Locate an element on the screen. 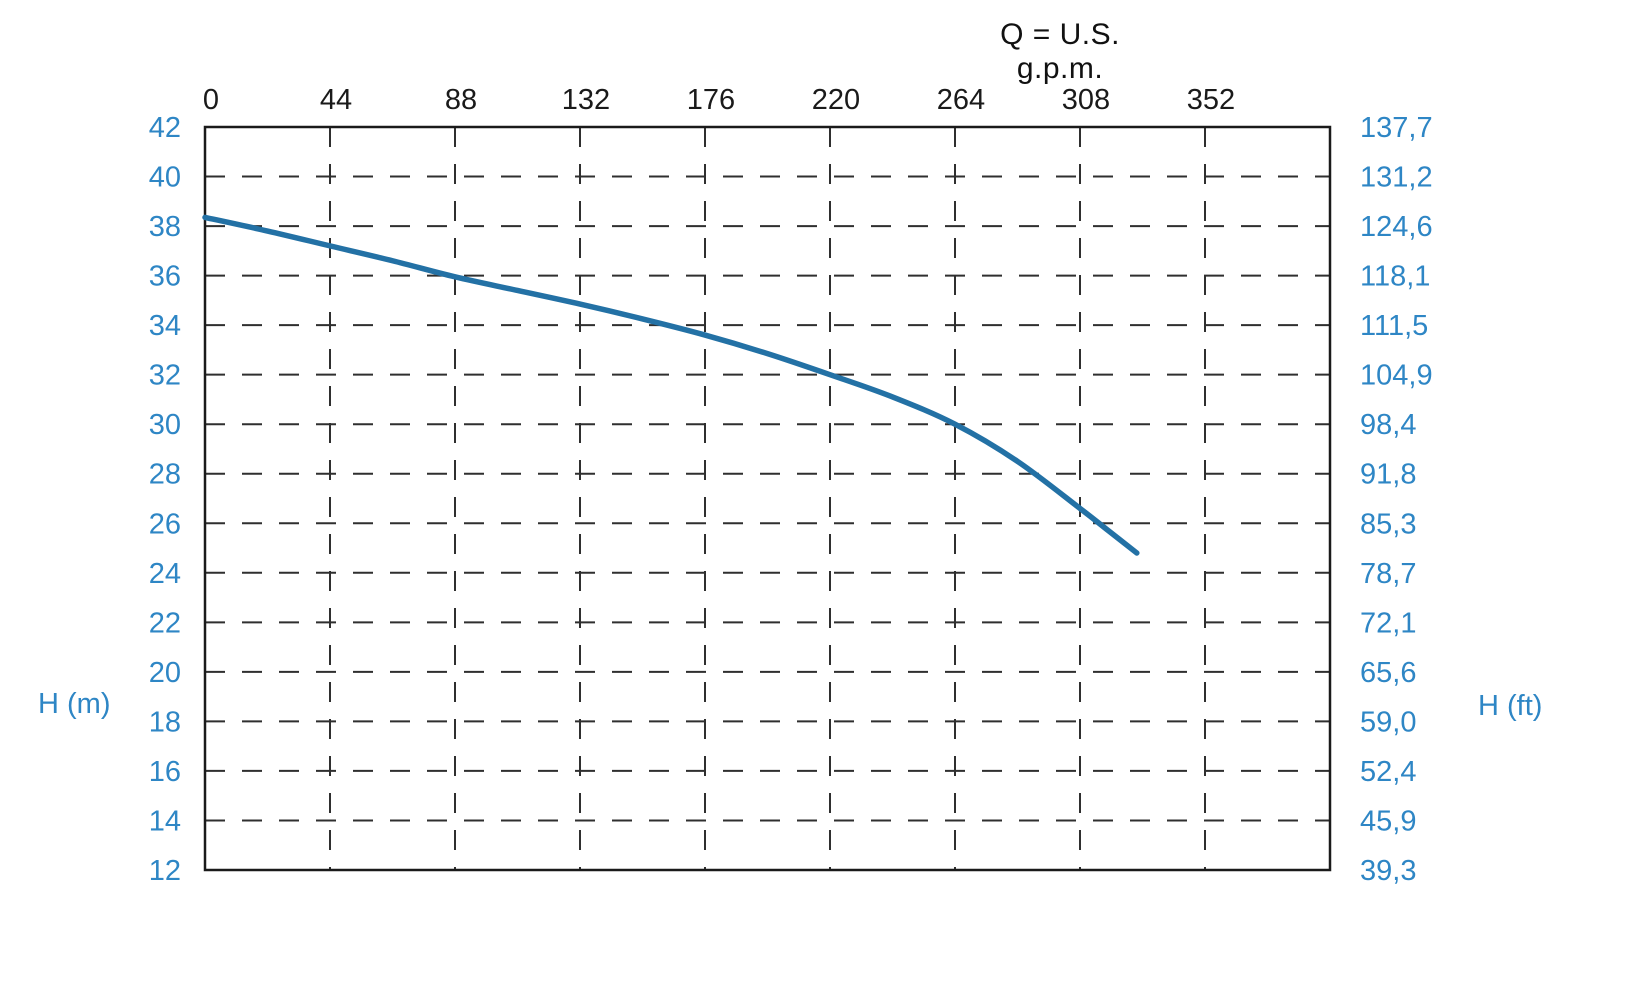 The image size is (1651, 1000). y-tick-label-ft: 59,0 is located at coordinates (1388, 722).